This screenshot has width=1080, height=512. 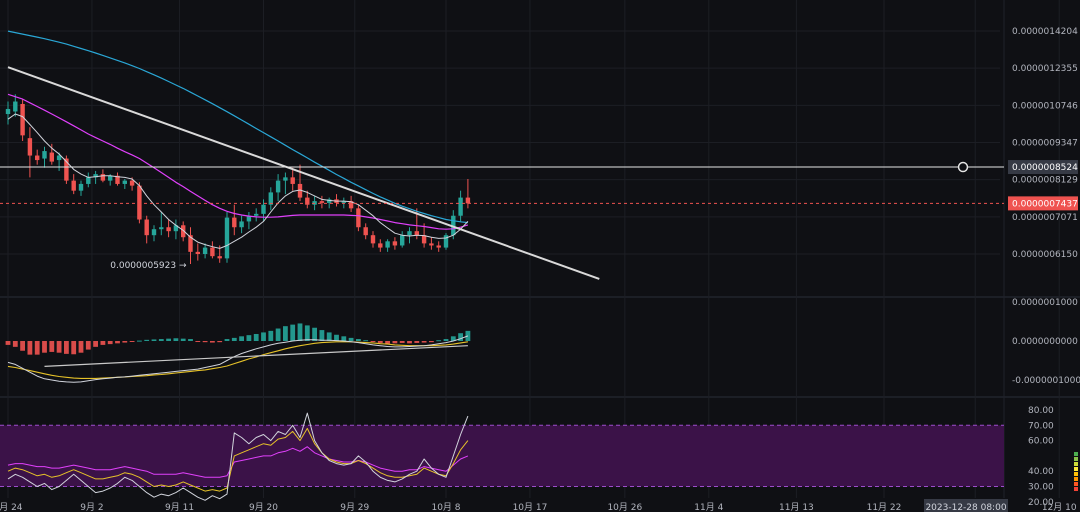 I want to click on macd-signal-line, so click(x=237, y=360).